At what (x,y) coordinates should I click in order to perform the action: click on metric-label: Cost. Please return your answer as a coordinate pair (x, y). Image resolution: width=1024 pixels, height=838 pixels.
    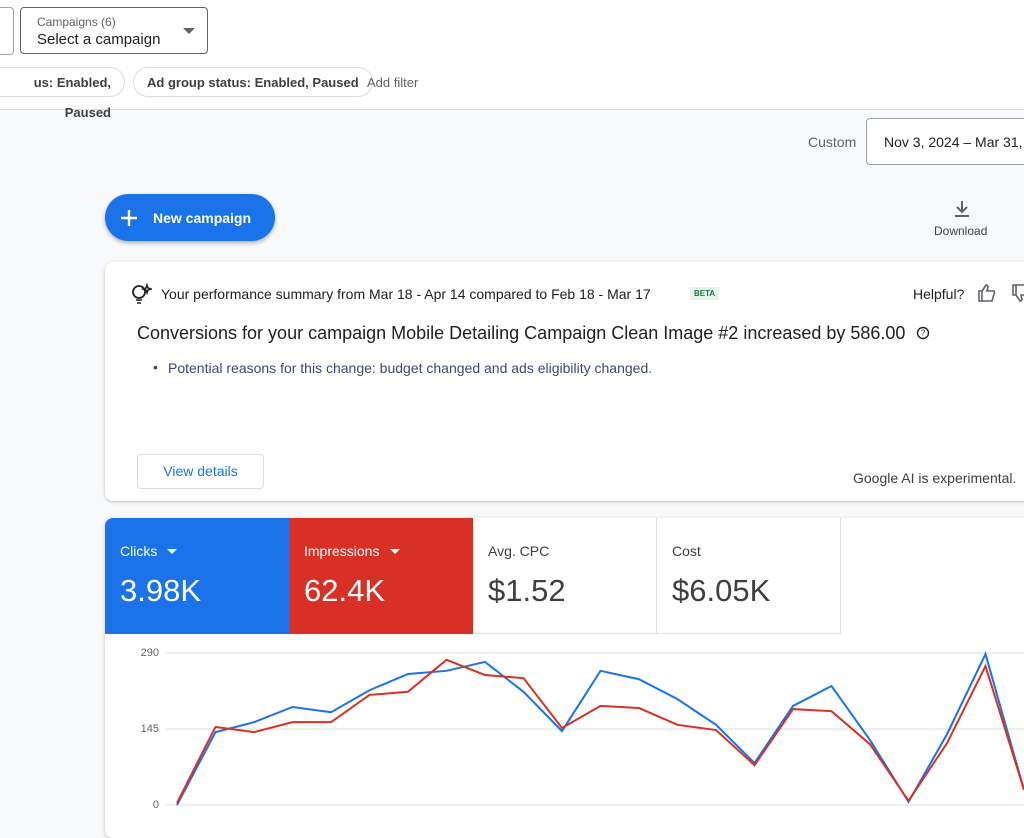
    Looking at the image, I should click on (686, 551).